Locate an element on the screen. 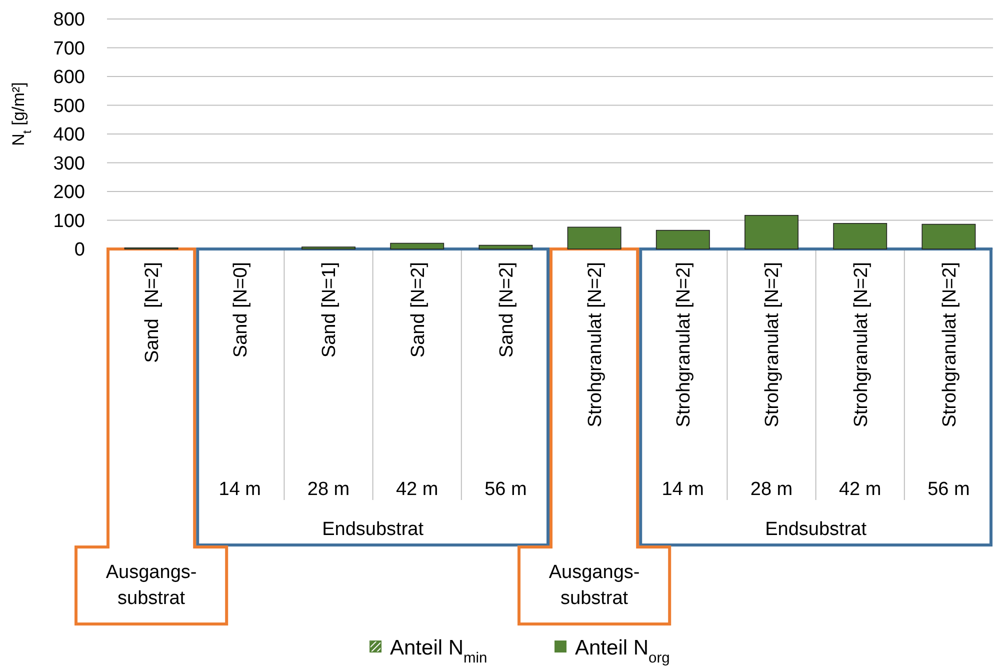  x-tick-label: Sand [N=0] is located at coordinates (241, 310).